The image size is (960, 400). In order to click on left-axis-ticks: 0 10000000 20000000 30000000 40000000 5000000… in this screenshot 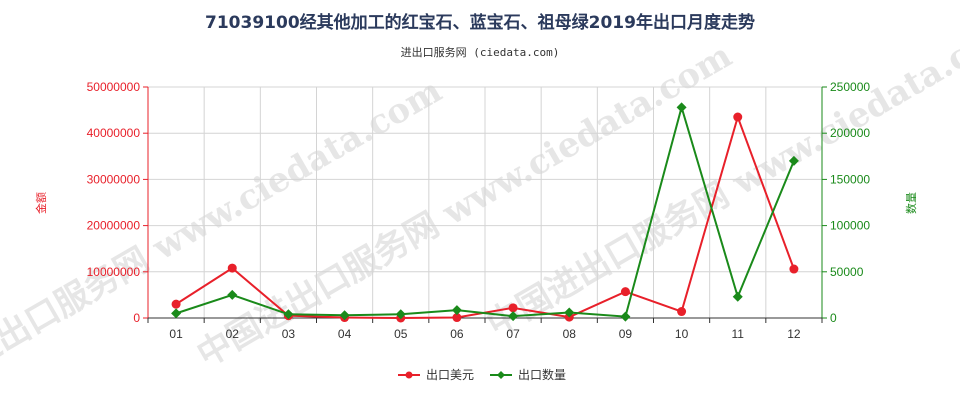, I will do `click(117, 202)`.